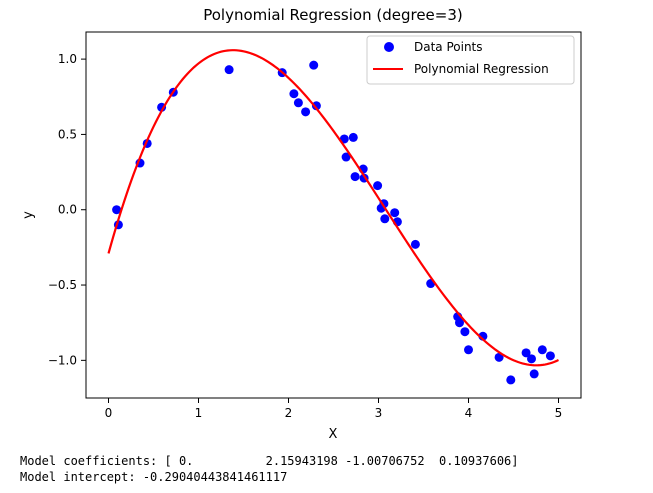 The image size is (653, 493). What do you see at coordinates (333, 434) in the screenshot?
I see `x-axis-label: X` at bounding box center [333, 434].